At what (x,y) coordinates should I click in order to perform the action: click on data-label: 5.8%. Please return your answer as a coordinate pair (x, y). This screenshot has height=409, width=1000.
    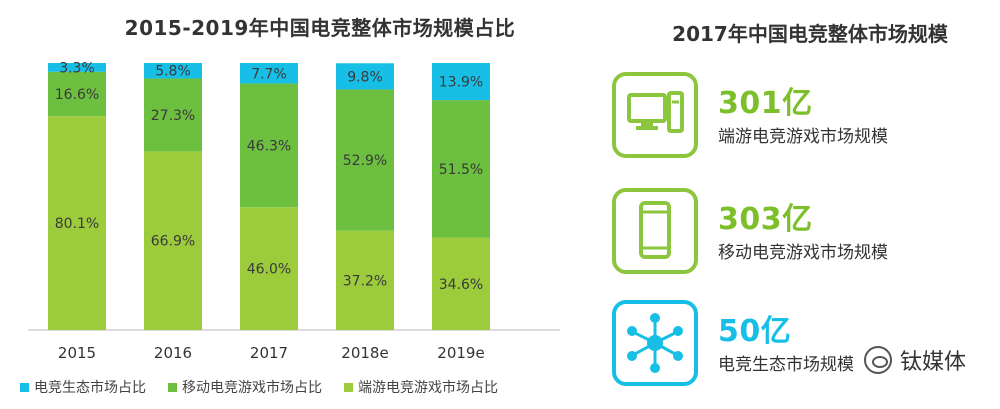
    Looking at the image, I should click on (173, 72).